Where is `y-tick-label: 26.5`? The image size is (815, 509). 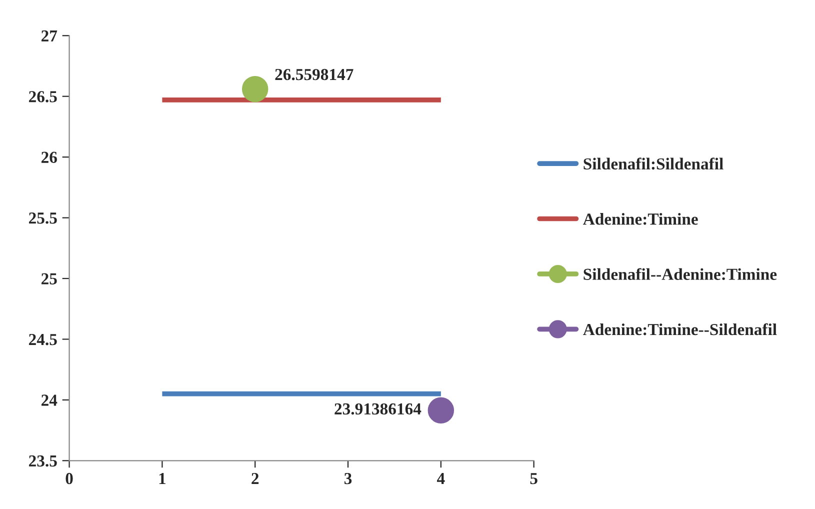
y-tick-label: 26.5 is located at coordinates (43, 96).